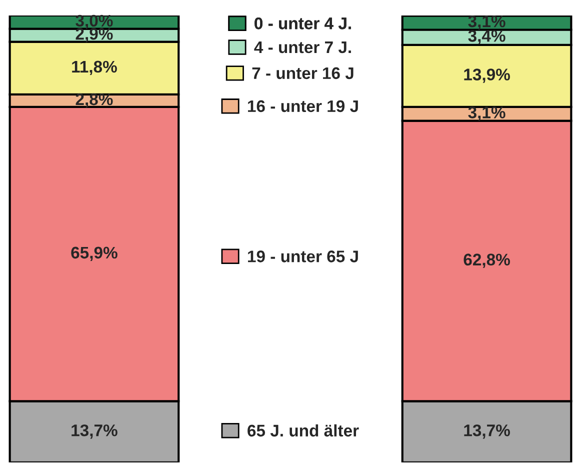 Image resolution: width=581 pixels, height=468 pixels. Describe the element at coordinates (94, 68) in the screenshot. I see `data-label: 11,8%` at that location.